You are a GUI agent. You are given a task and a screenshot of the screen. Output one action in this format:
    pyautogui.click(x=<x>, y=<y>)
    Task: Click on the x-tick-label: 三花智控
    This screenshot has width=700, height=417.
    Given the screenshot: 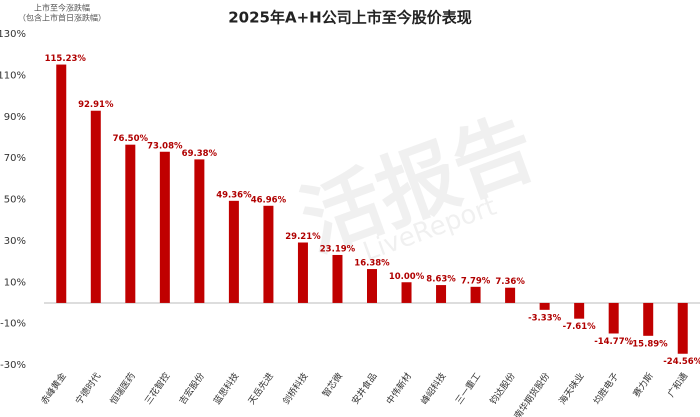 What is the action you would take?
    pyautogui.click(x=157, y=388)
    